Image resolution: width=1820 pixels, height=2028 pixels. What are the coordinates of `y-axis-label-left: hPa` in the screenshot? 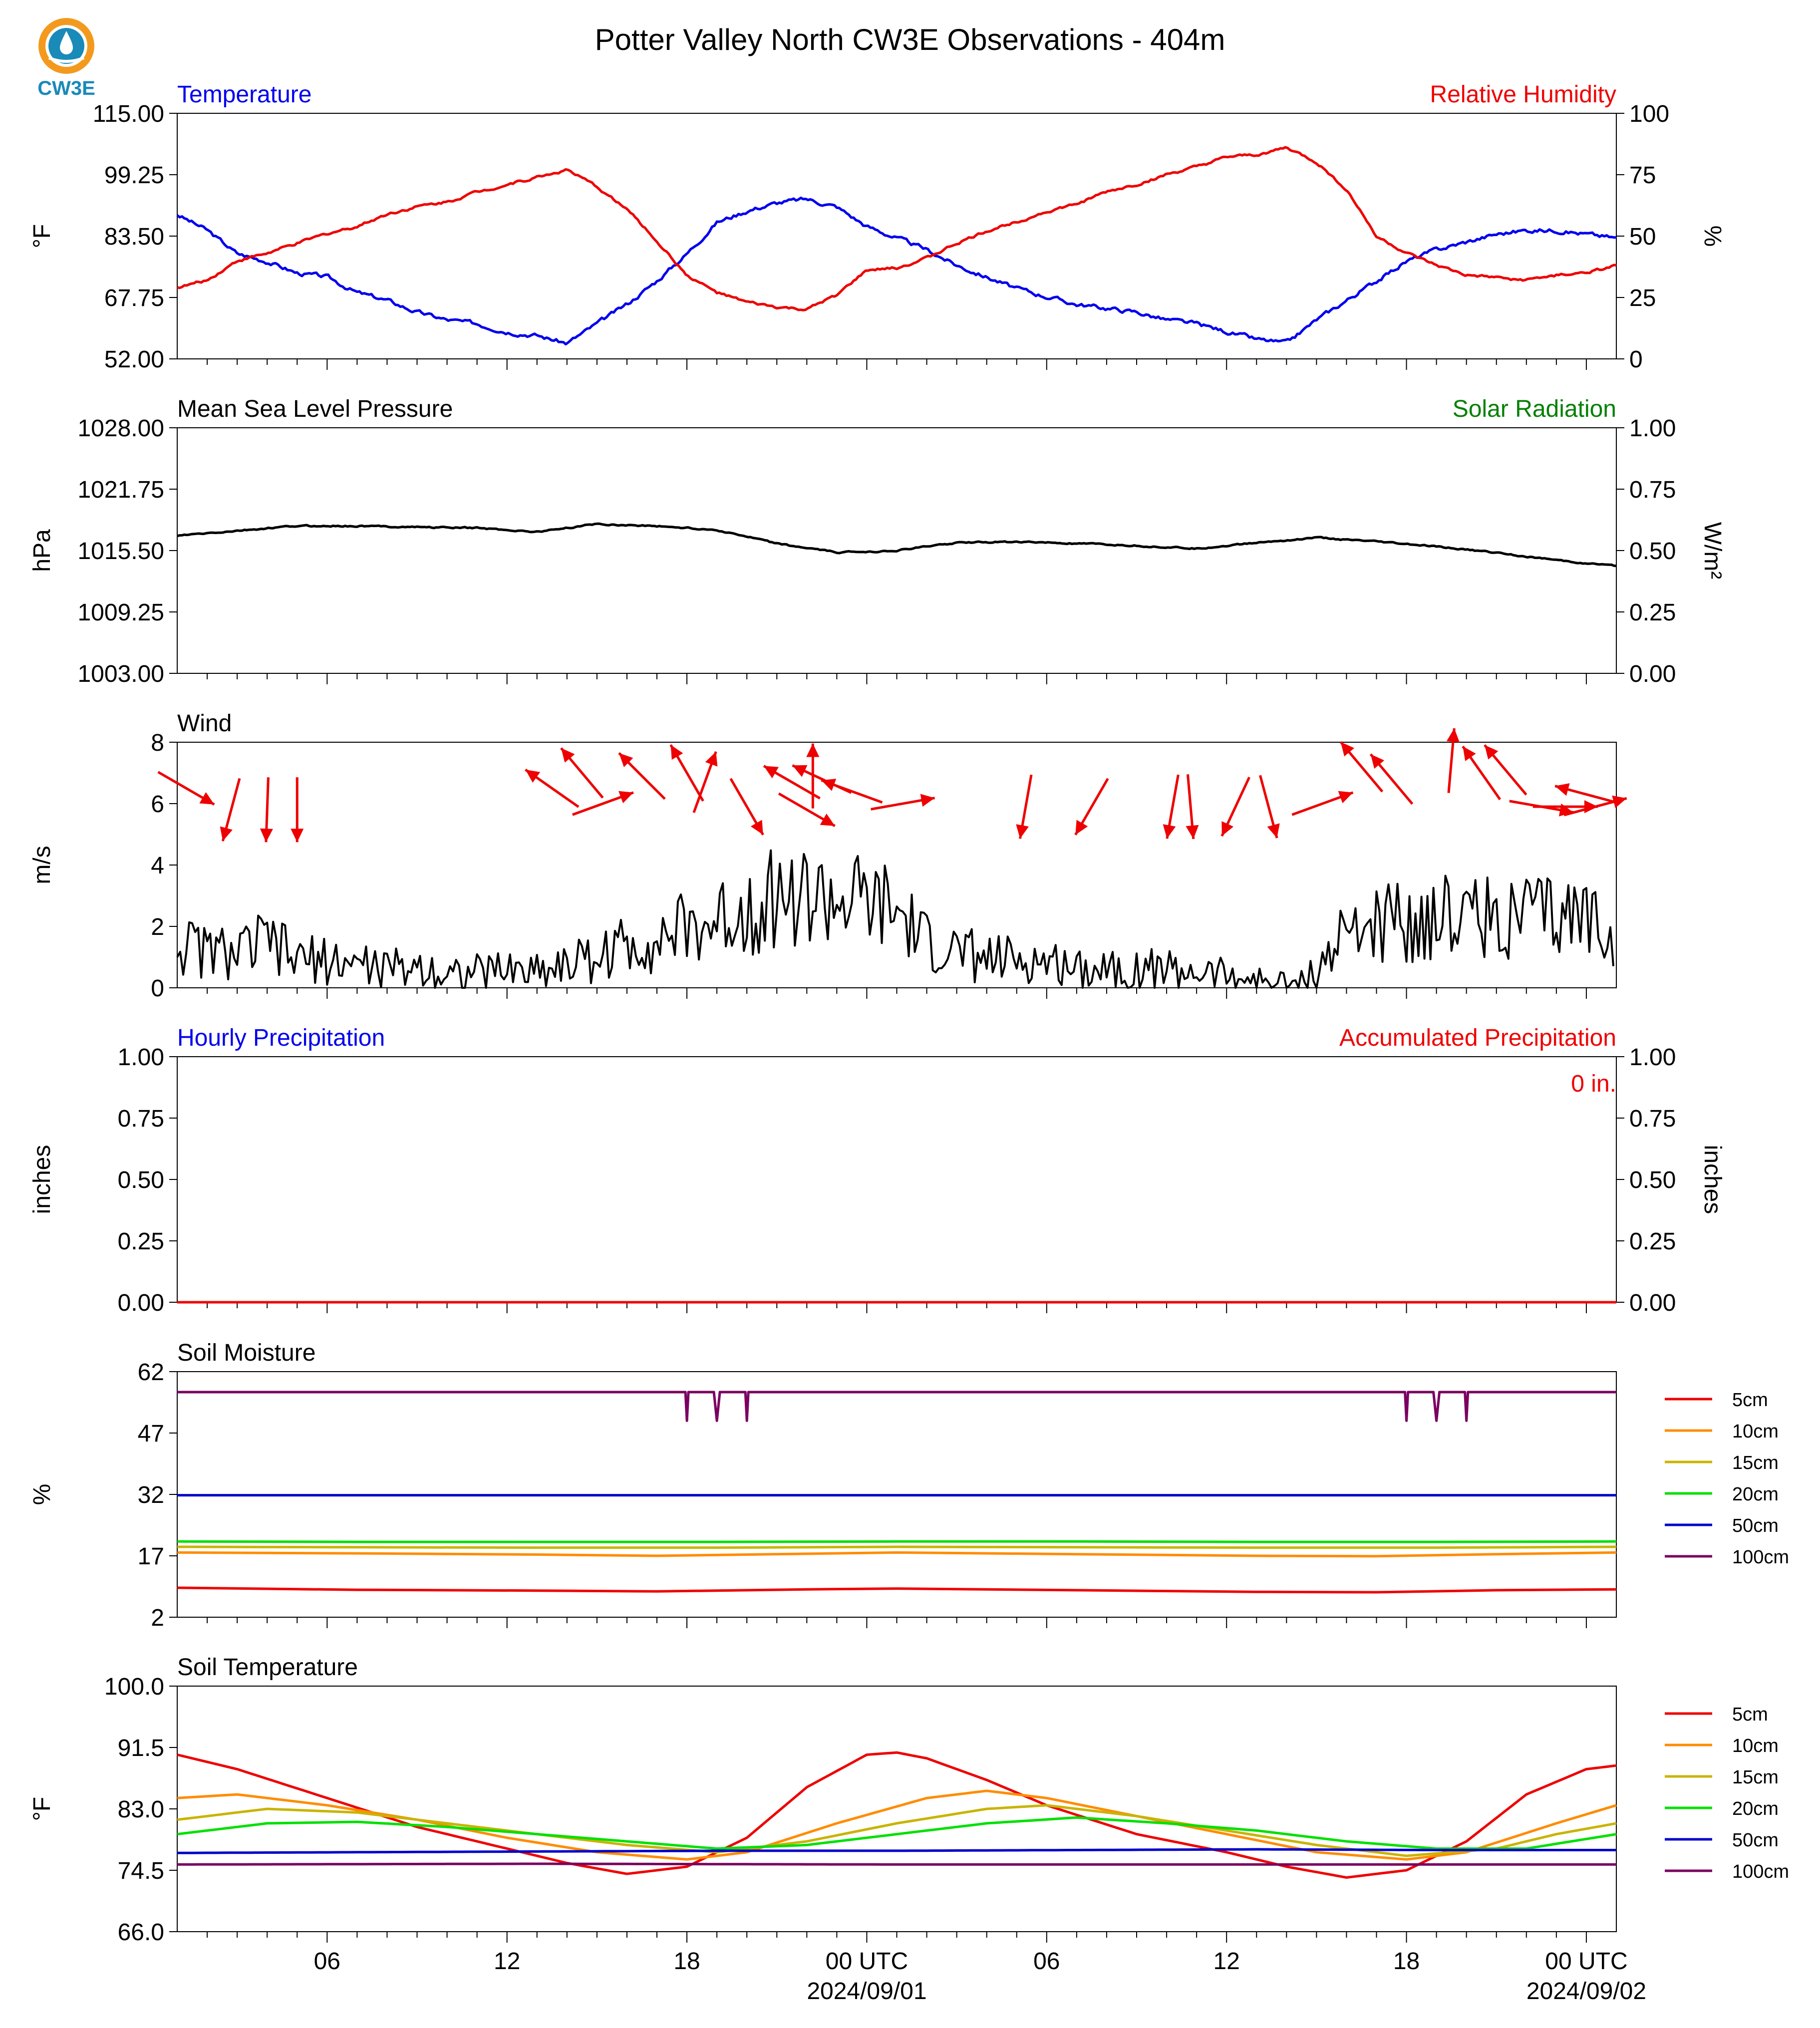 It's located at (42, 550).